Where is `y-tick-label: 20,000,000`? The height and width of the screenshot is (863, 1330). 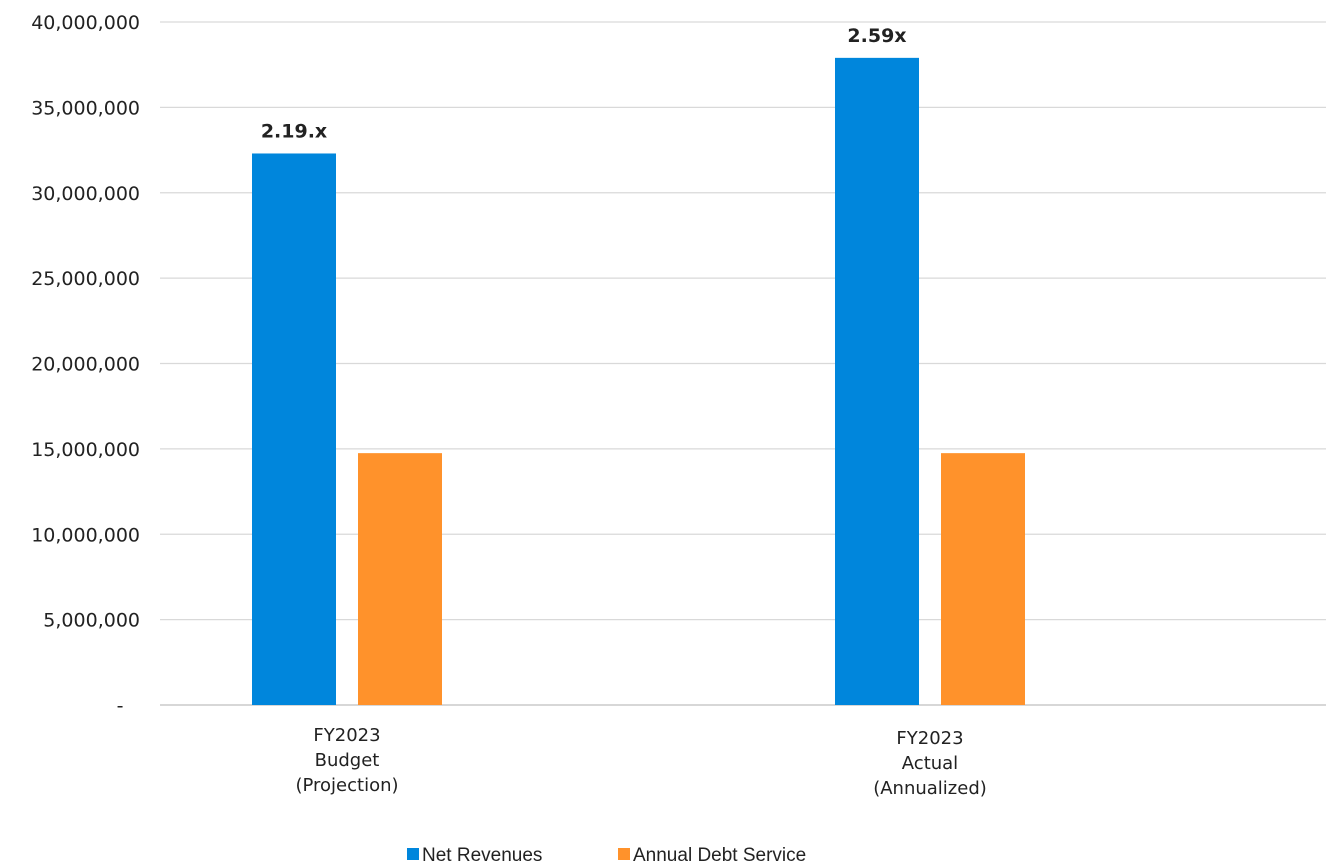
y-tick-label: 20,000,000 is located at coordinates (85, 365).